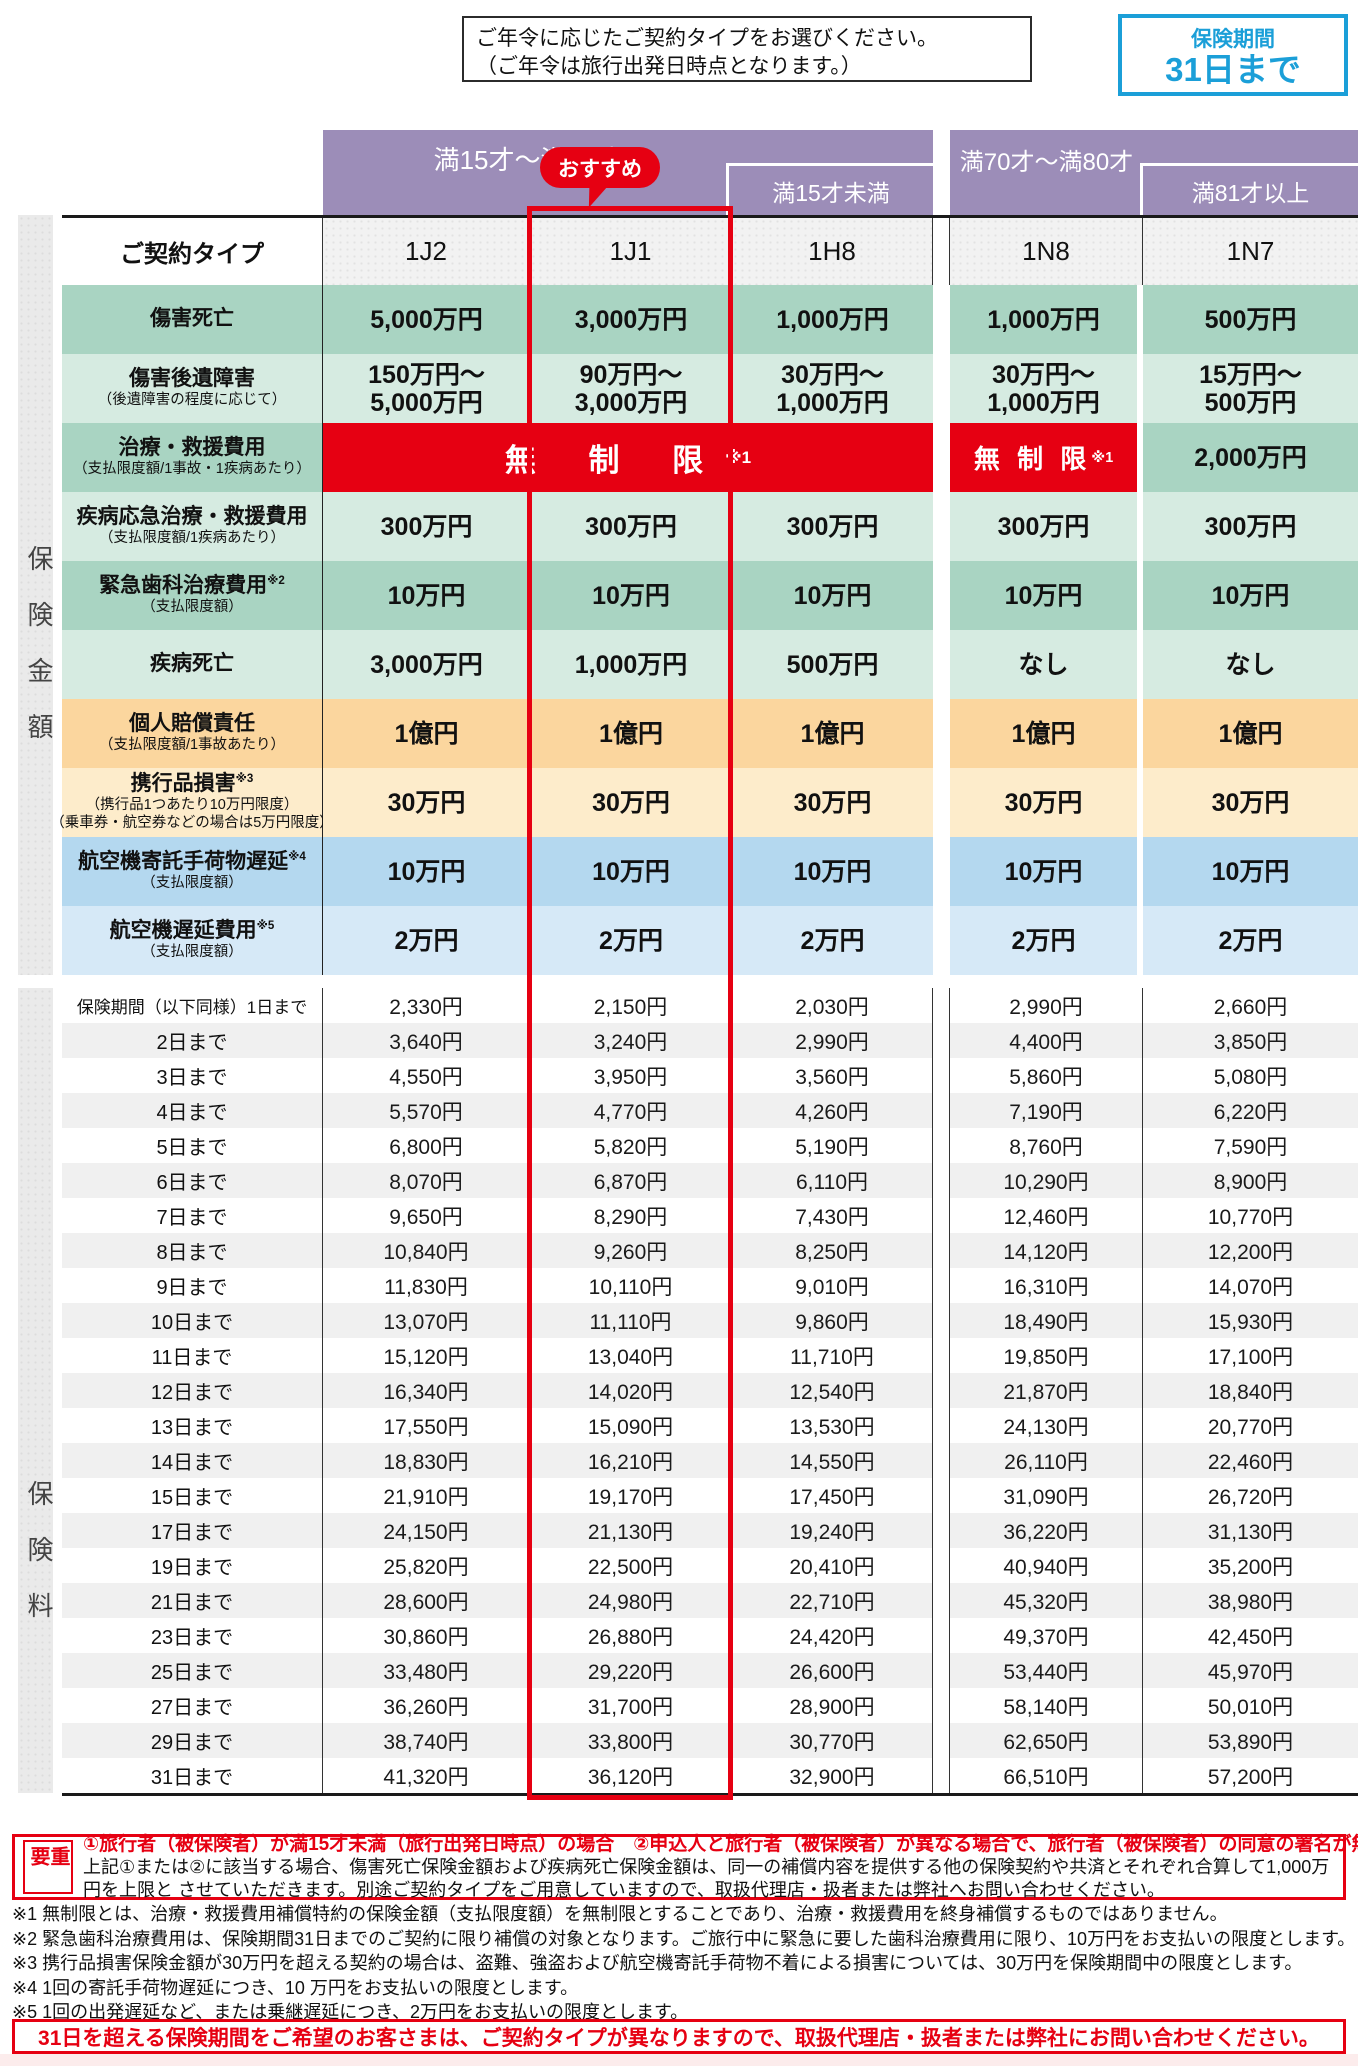  Describe the element at coordinates (426, 319) in the screenshot. I see `benefit-value: 5,000万円` at that location.